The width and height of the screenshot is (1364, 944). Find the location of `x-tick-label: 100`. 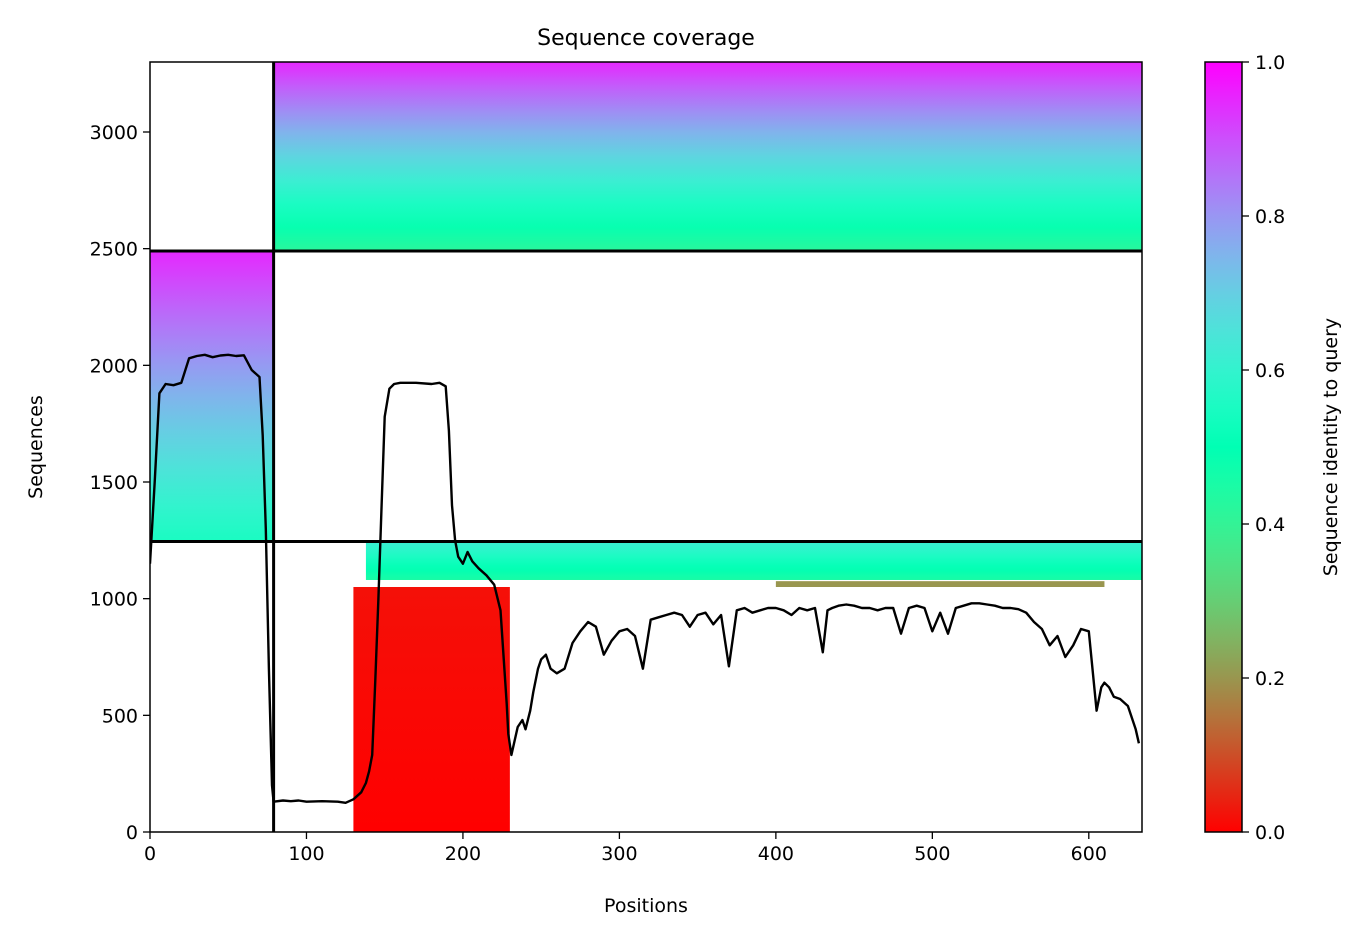

x-tick-label: 100 is located at coordinates (306, 854).